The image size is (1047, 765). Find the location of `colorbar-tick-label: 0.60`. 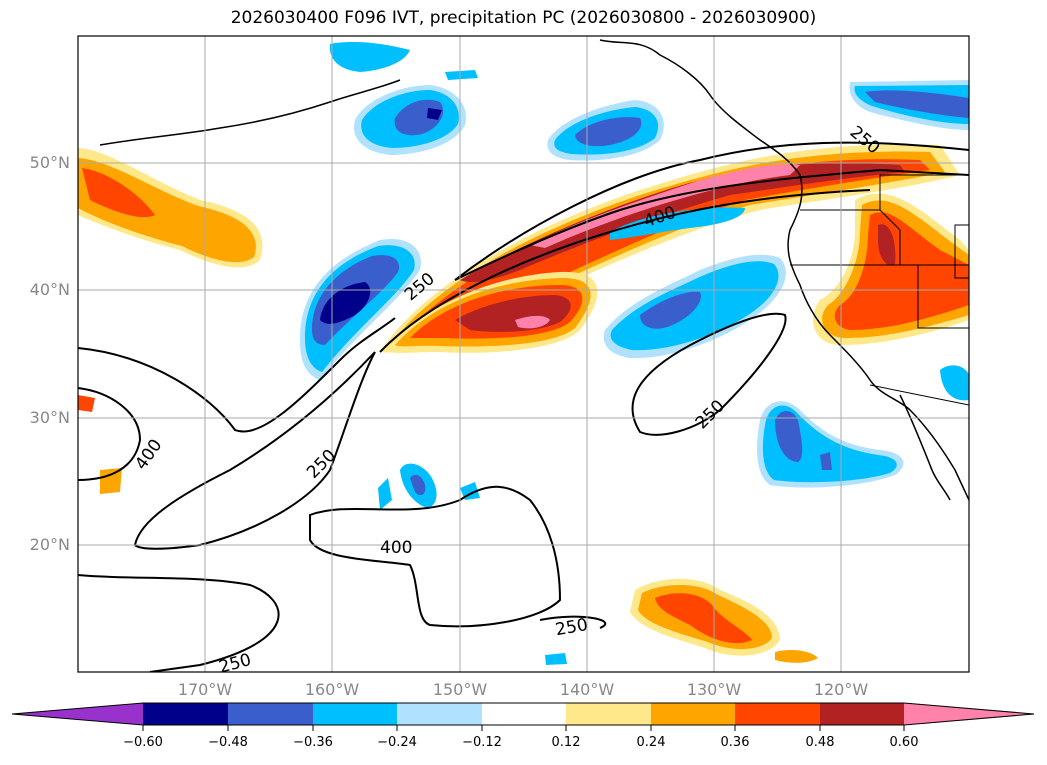

colorbar-tick-label: 0.60 is located at coordinates (904, 742).